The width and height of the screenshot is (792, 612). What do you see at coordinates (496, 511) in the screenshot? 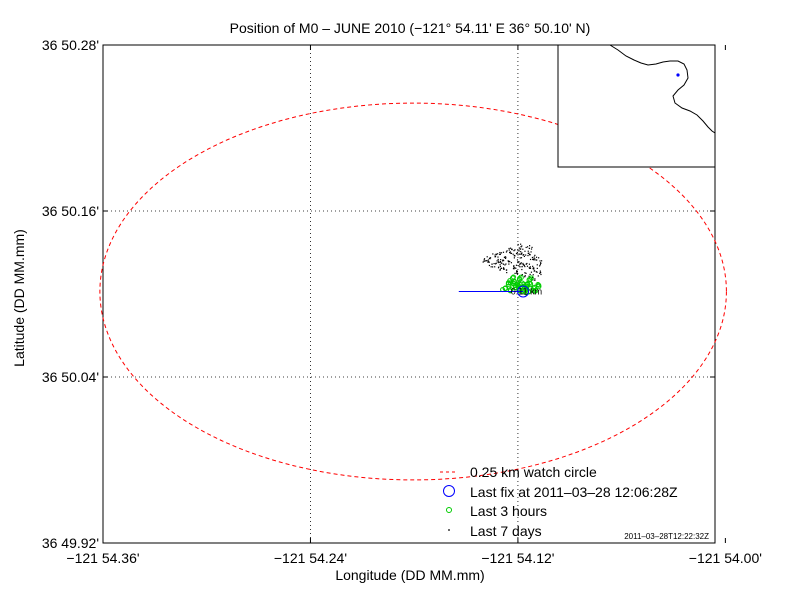
I see `legend-entry-last-3-hours: Last 3 hours` at bounding box center [496, 511].